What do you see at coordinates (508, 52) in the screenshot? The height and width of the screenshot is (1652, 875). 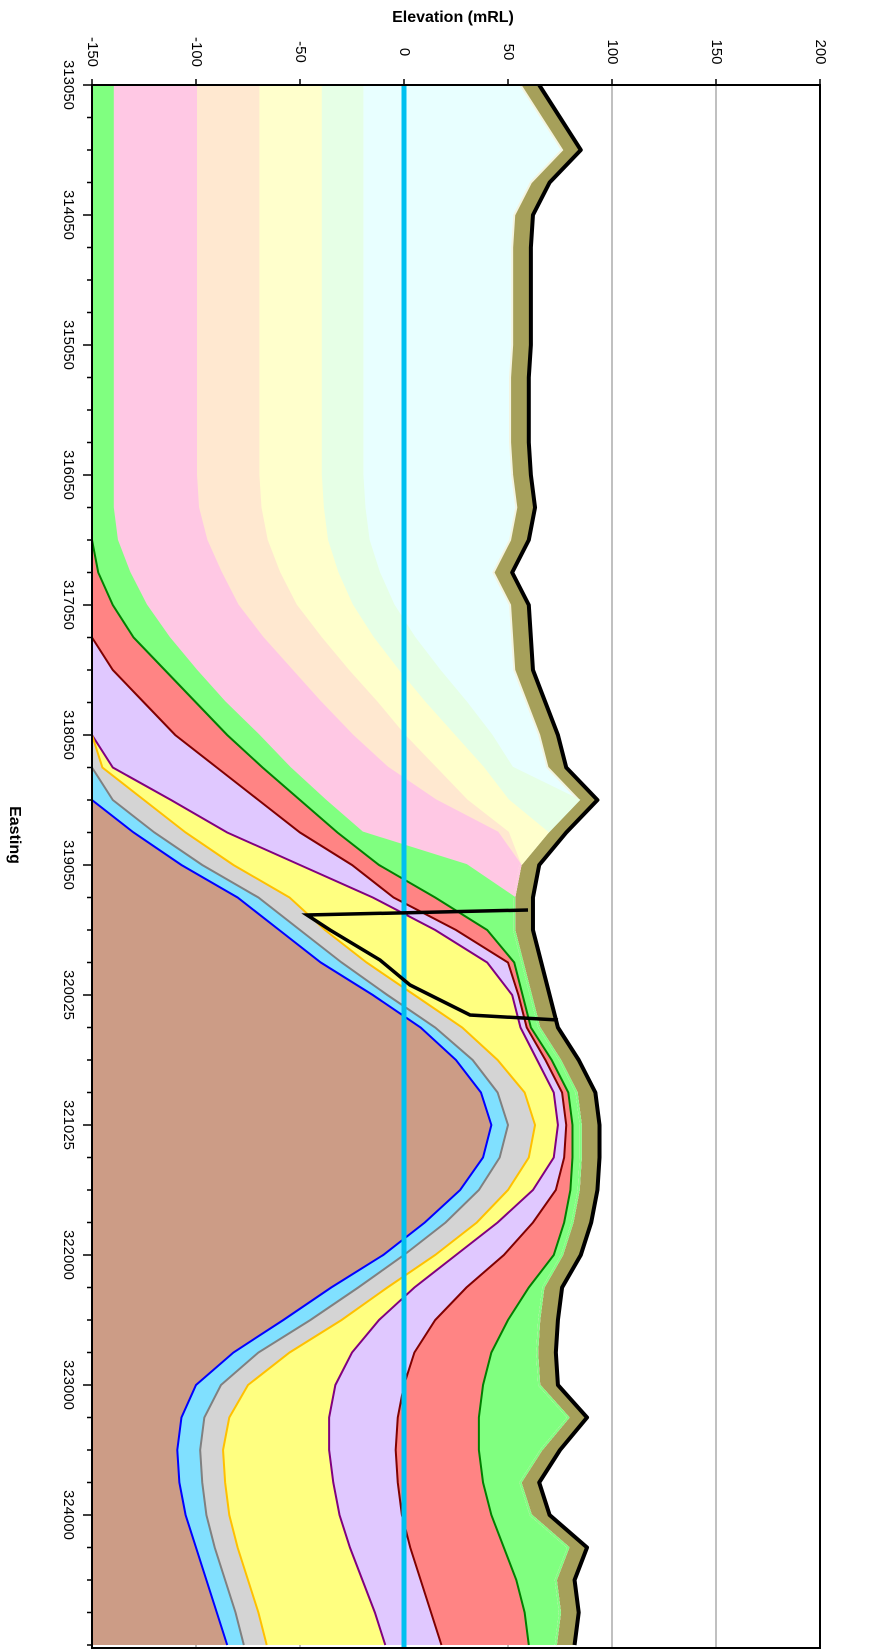 I see `y-tick-label: 50` at bounding box center [508, 52].